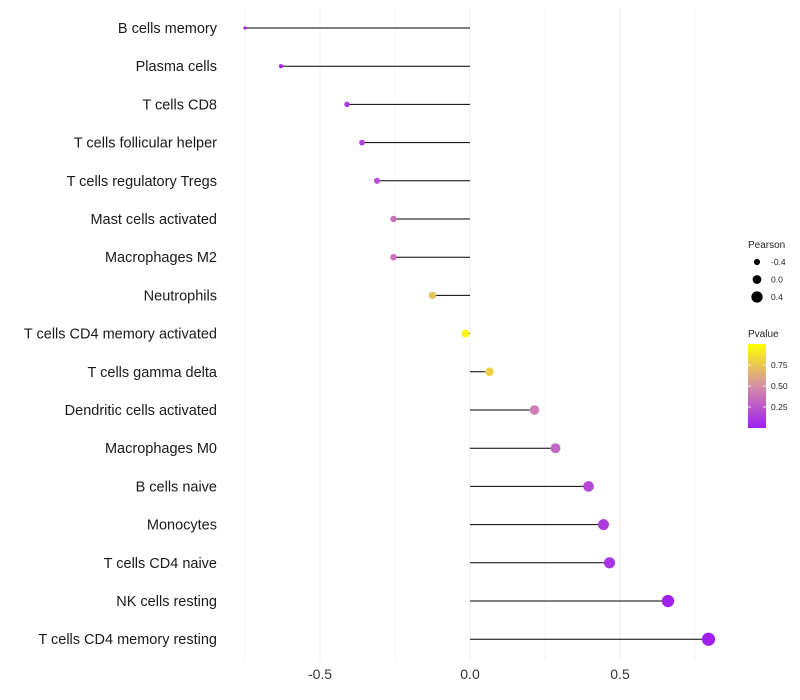 Image resolution: width=800 pixels, height=700 pixels. Describe the element at coordinates (160, 564) in the screenshot. I see `category-label: T cells CD4 naive` at that location.